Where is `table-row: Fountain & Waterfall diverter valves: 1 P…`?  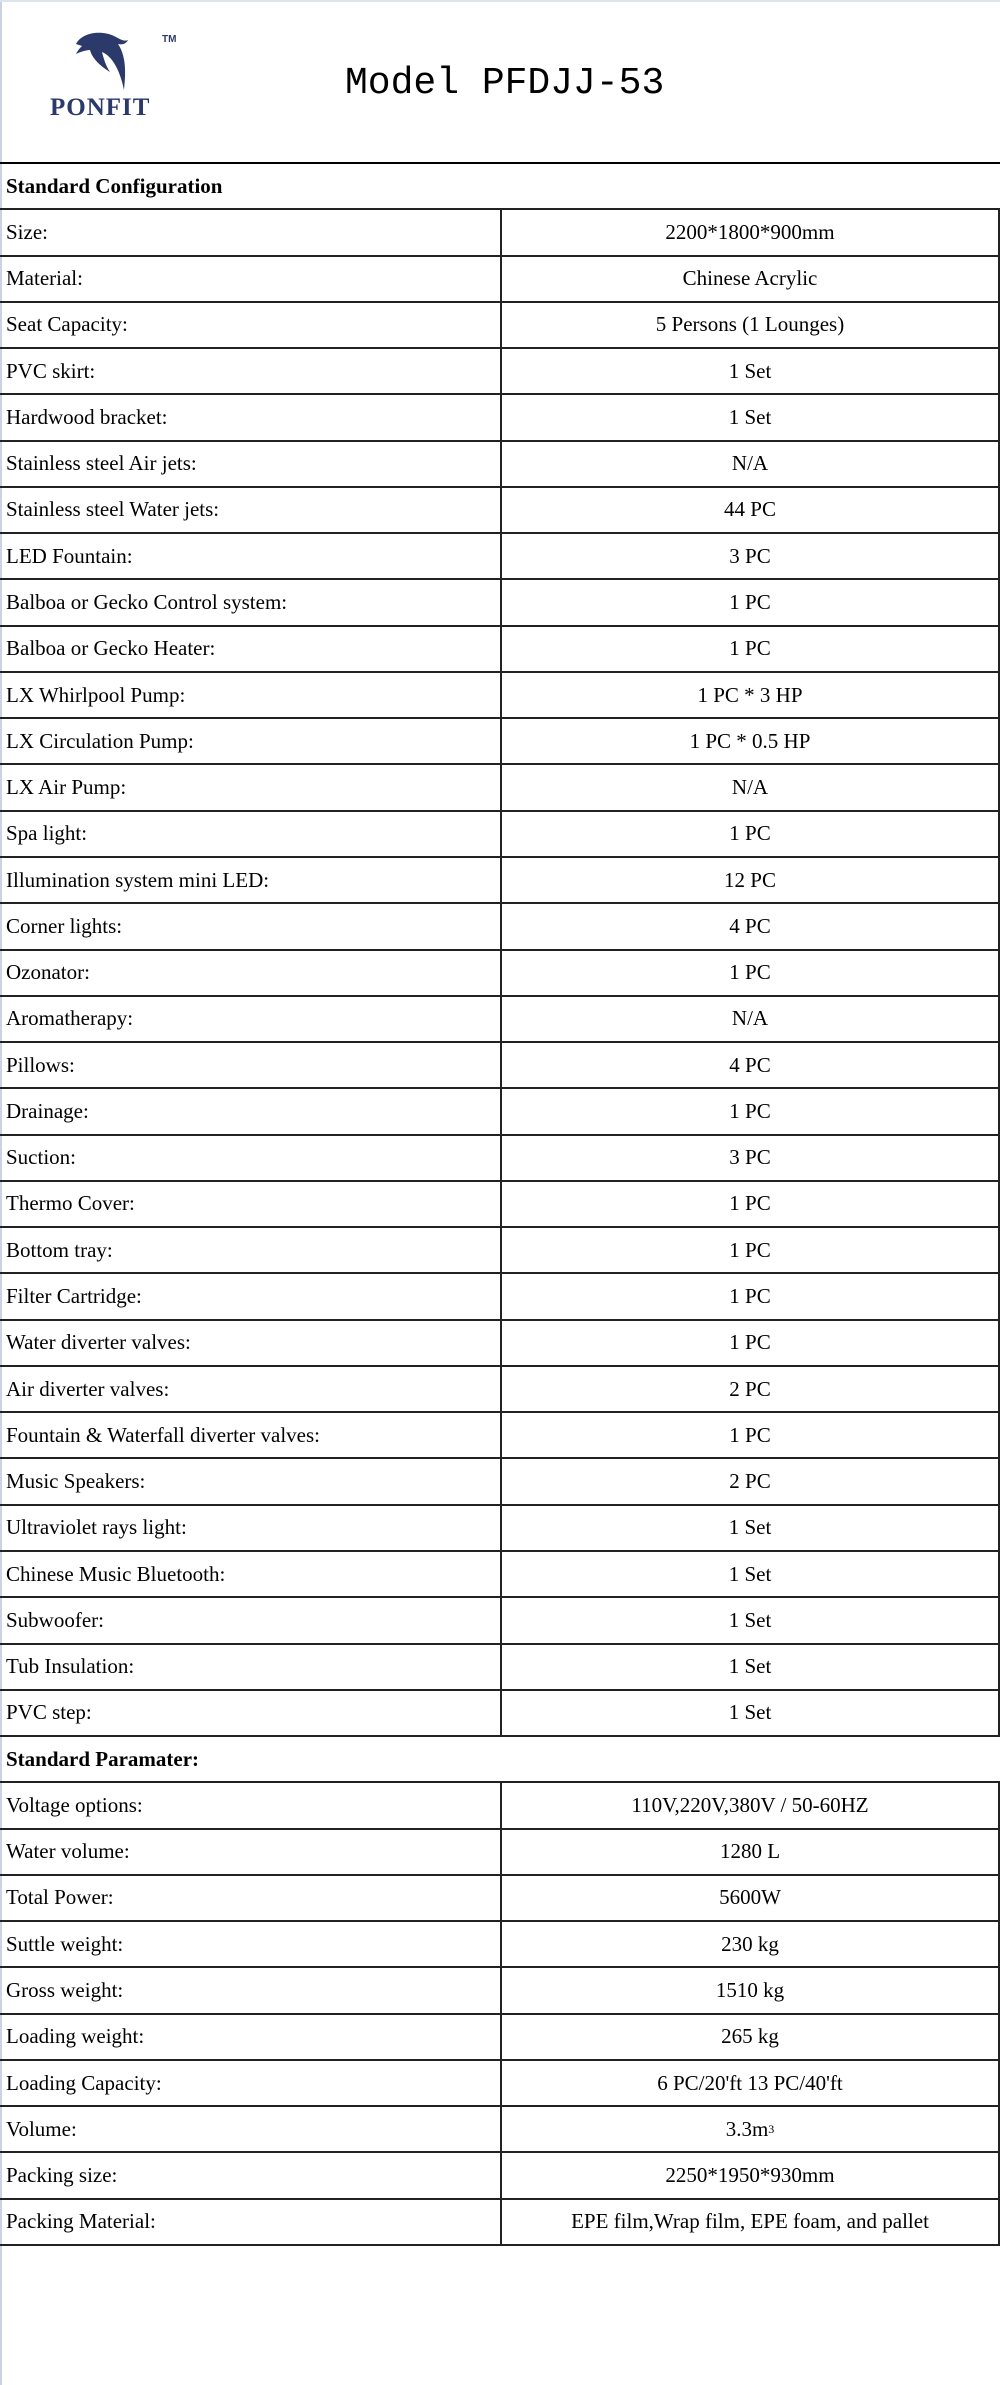 table-row: Fountain & Waterfall diverter valves: 1 P… is located at coordinates (500, 1436).